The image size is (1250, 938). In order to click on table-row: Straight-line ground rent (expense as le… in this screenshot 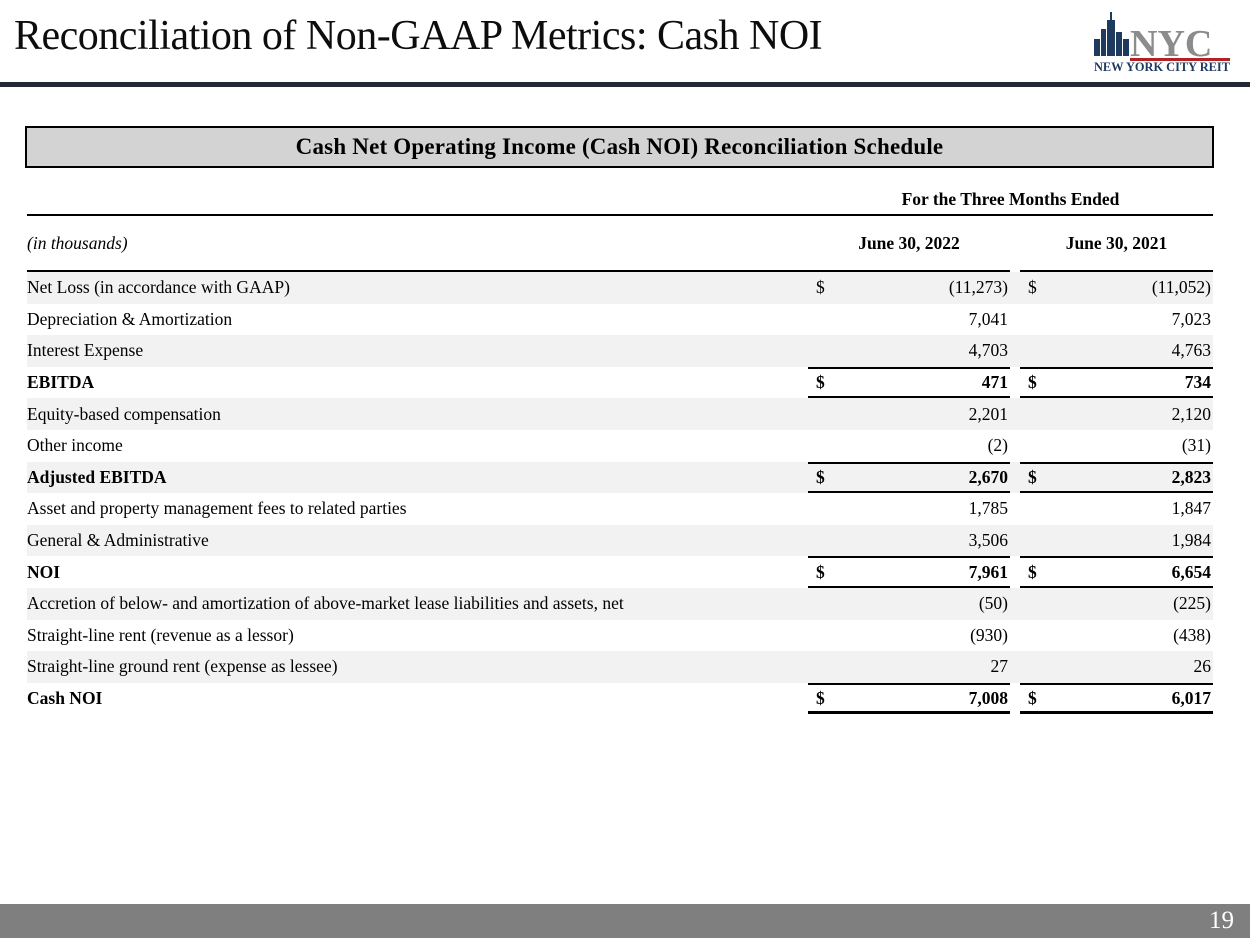, I will do `click(620, 667)`.